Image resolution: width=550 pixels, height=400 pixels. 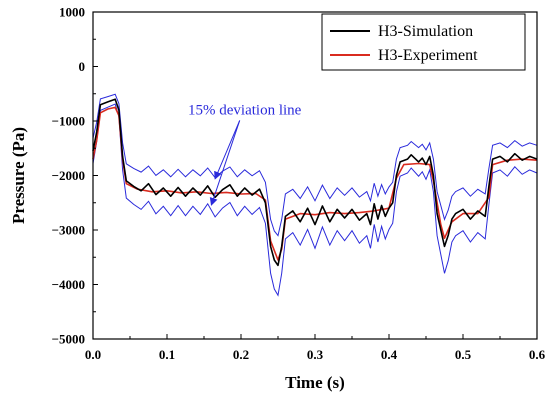 I want to click on legend-box, so click(x=423, y=42).